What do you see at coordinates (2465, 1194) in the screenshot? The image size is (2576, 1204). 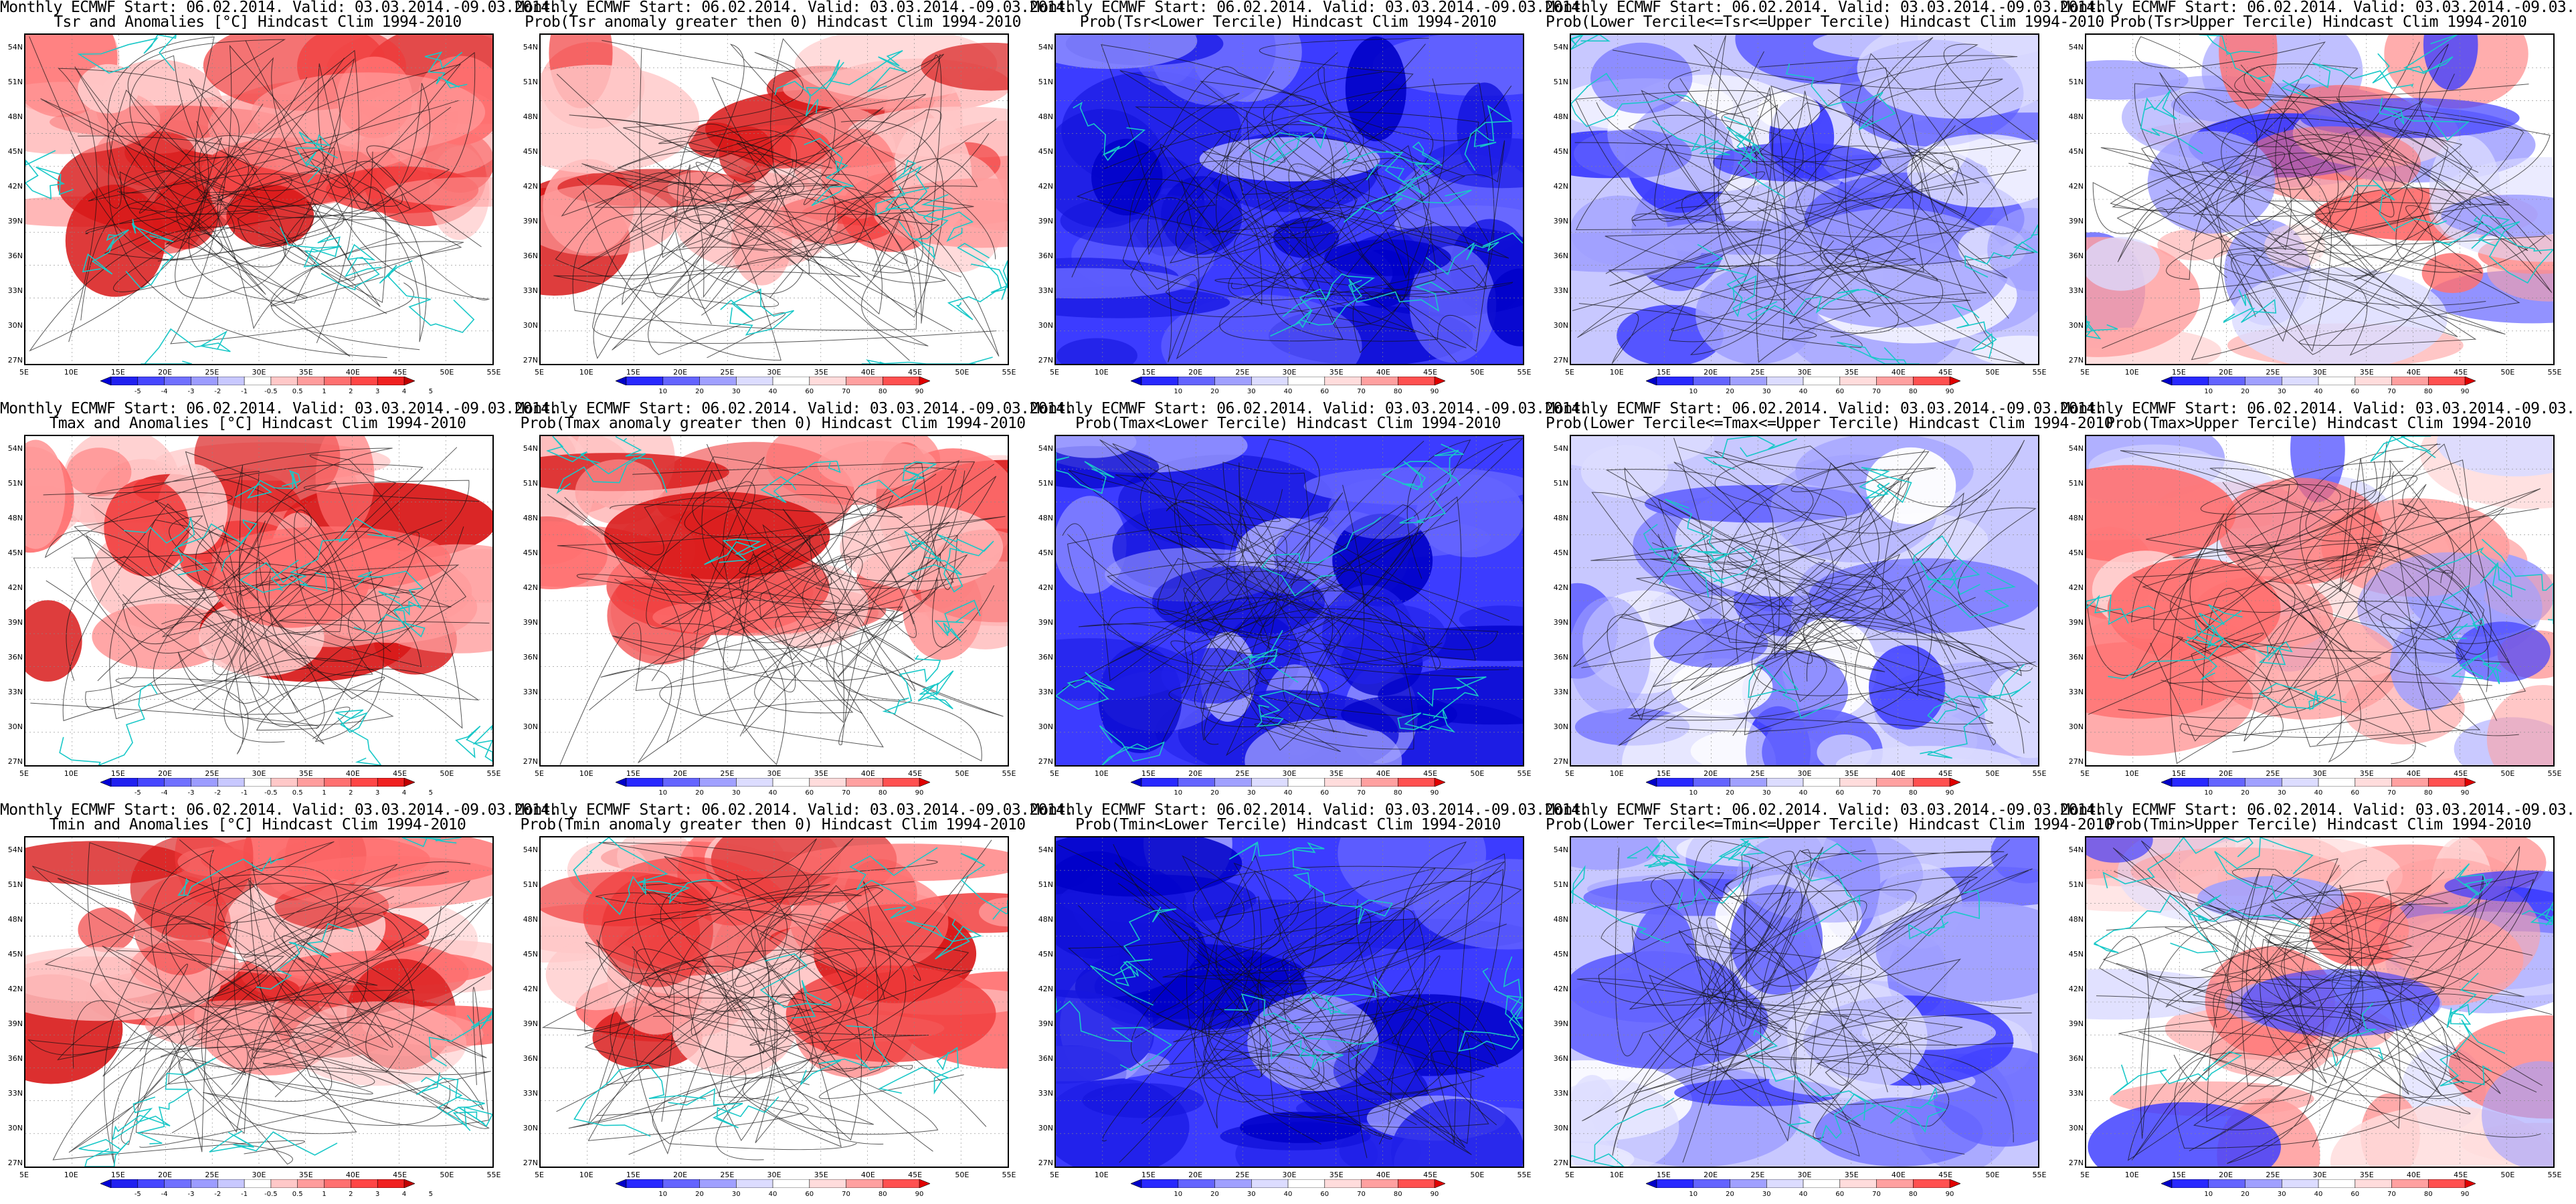 I see `colorbar-tick-label: 90` at bounding box center [2465, 1194].